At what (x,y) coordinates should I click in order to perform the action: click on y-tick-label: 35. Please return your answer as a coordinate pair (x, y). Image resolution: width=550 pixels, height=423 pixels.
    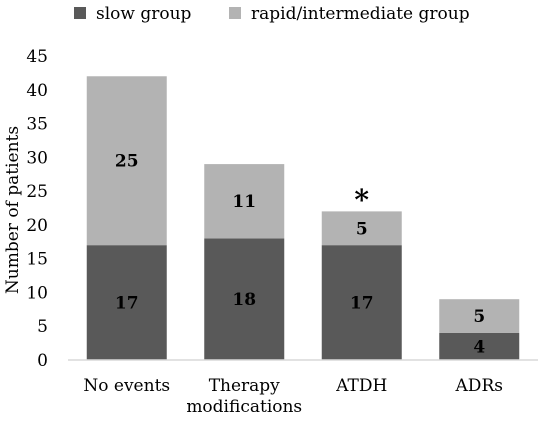
    Looking at the image, I should click on (37, 125).